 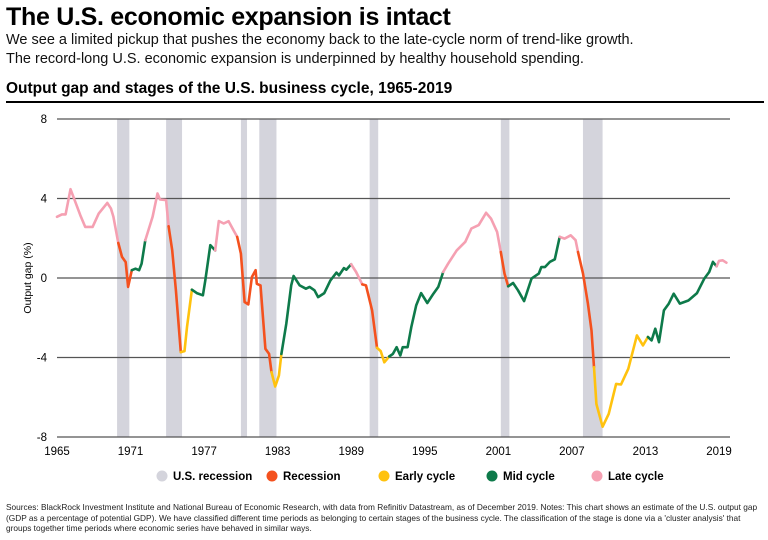 What do you see at coordinates (212, 477) in the screenshot?
I see `legend-label-recession_band: U.S. recession` at bounding box center [212, 477].